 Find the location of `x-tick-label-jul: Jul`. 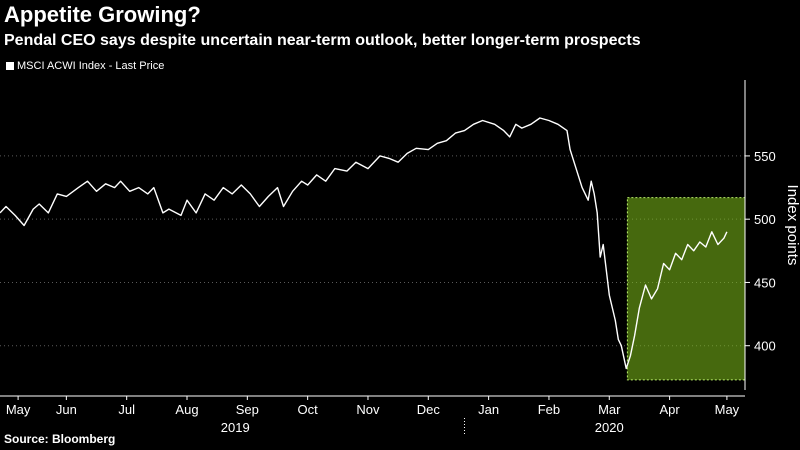

x-tick-label-jul: Jul is located at coordinates (126, 409).